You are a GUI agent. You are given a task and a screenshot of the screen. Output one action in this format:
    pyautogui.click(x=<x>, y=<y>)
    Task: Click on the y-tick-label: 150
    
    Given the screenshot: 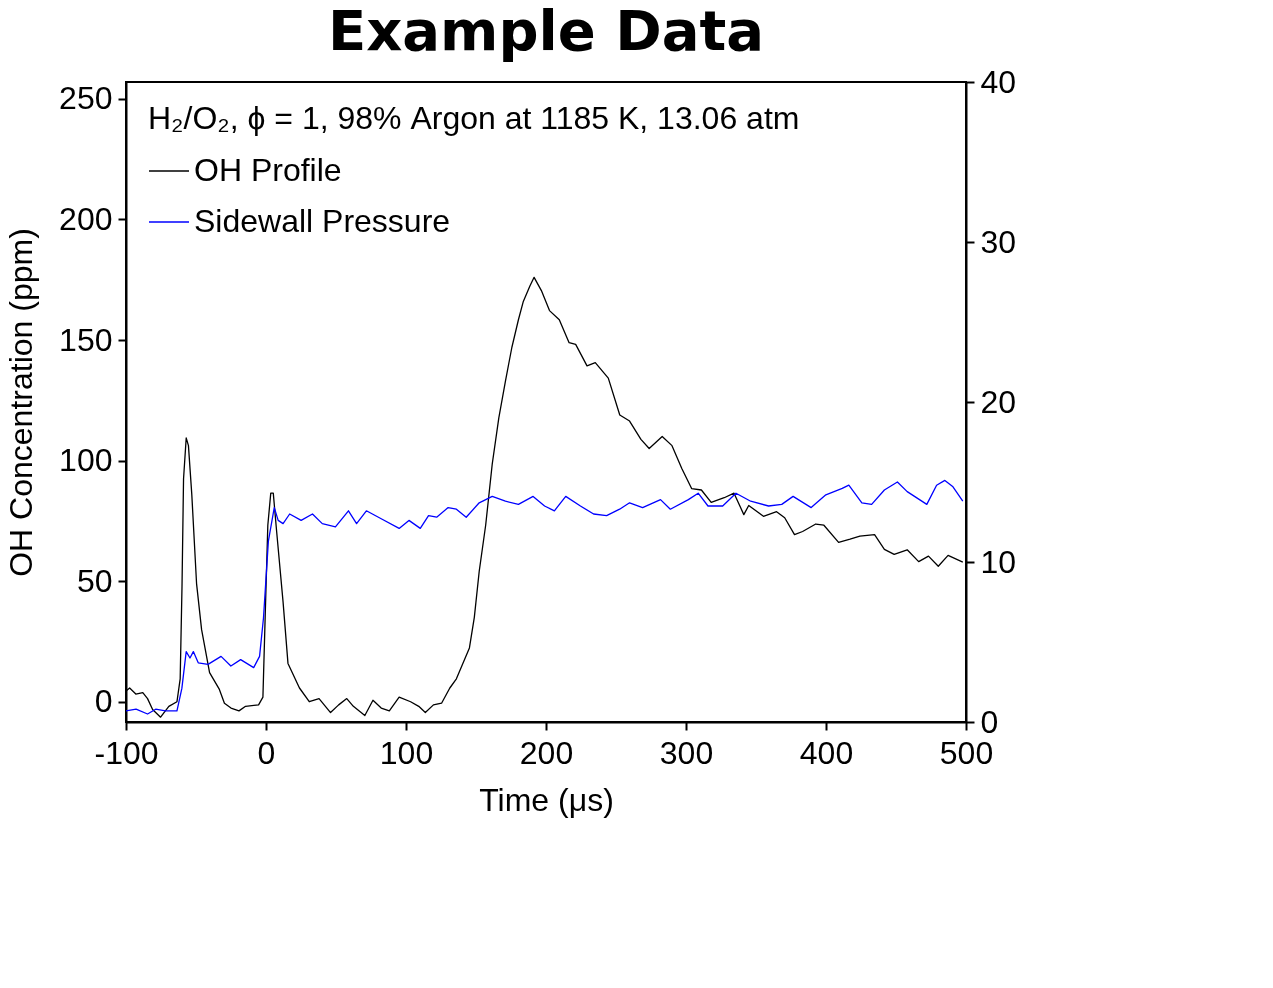 What is the action you would take?
    pyautogui.click(x=86, y=339)
    